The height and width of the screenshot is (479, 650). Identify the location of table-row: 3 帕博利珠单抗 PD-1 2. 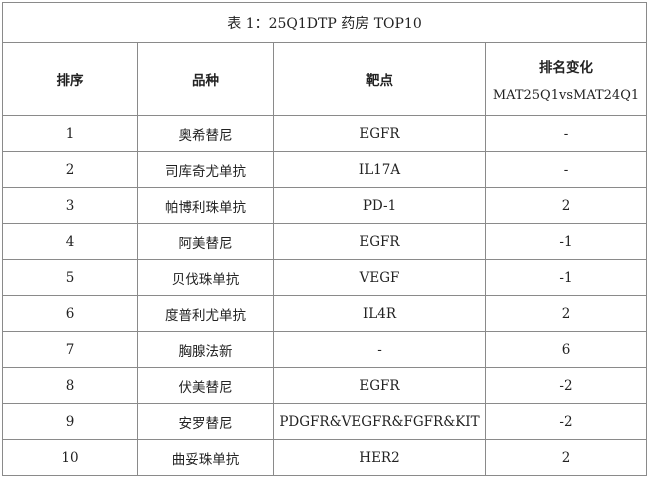
(324, 205).